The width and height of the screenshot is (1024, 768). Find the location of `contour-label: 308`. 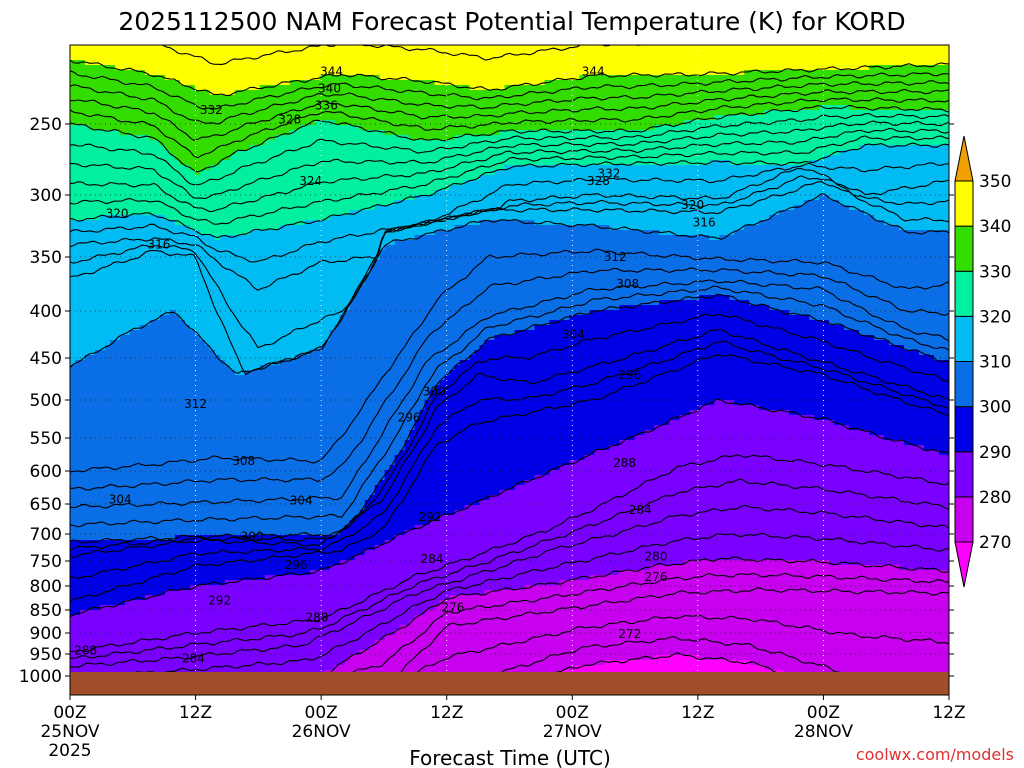

contour-label: 308 is located at coordinates (627, 284).